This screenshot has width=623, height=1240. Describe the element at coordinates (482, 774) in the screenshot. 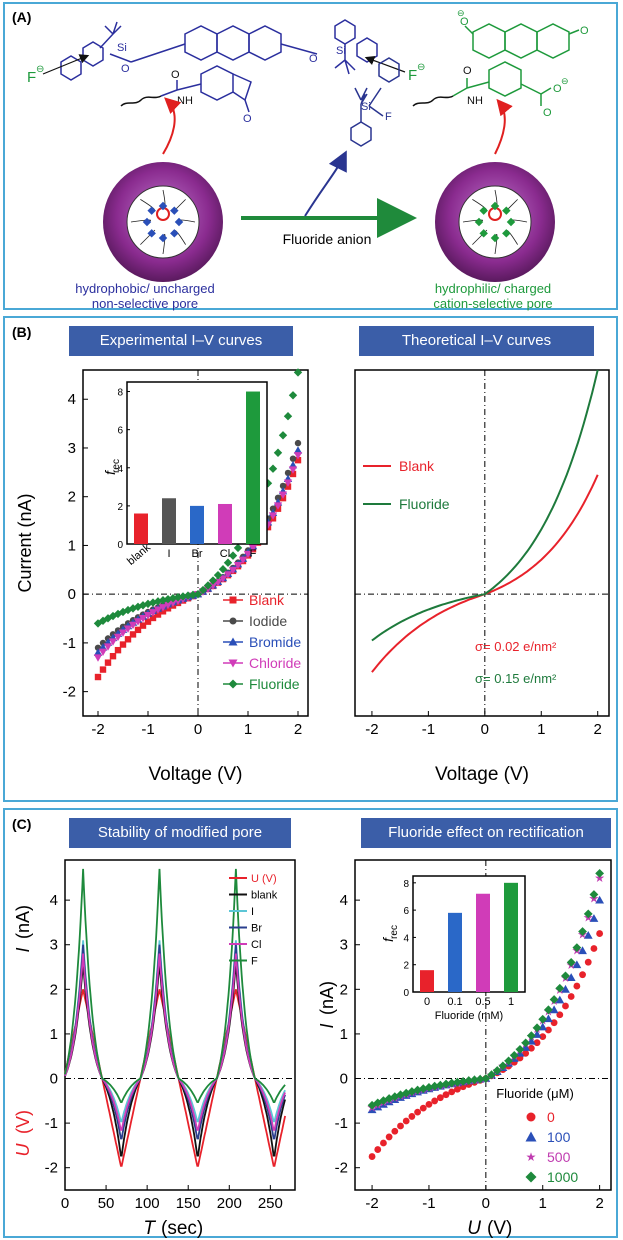

I see `theo-xlabel: Voltage (V)` at that location.